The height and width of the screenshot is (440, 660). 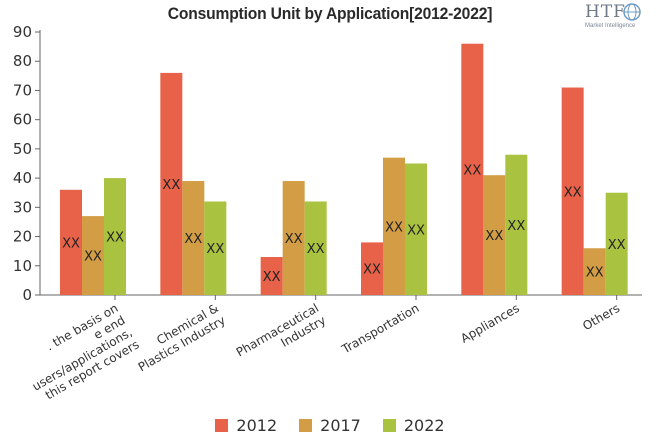 I want to click on y-tick-label: 40, so click(x=22, y=178).